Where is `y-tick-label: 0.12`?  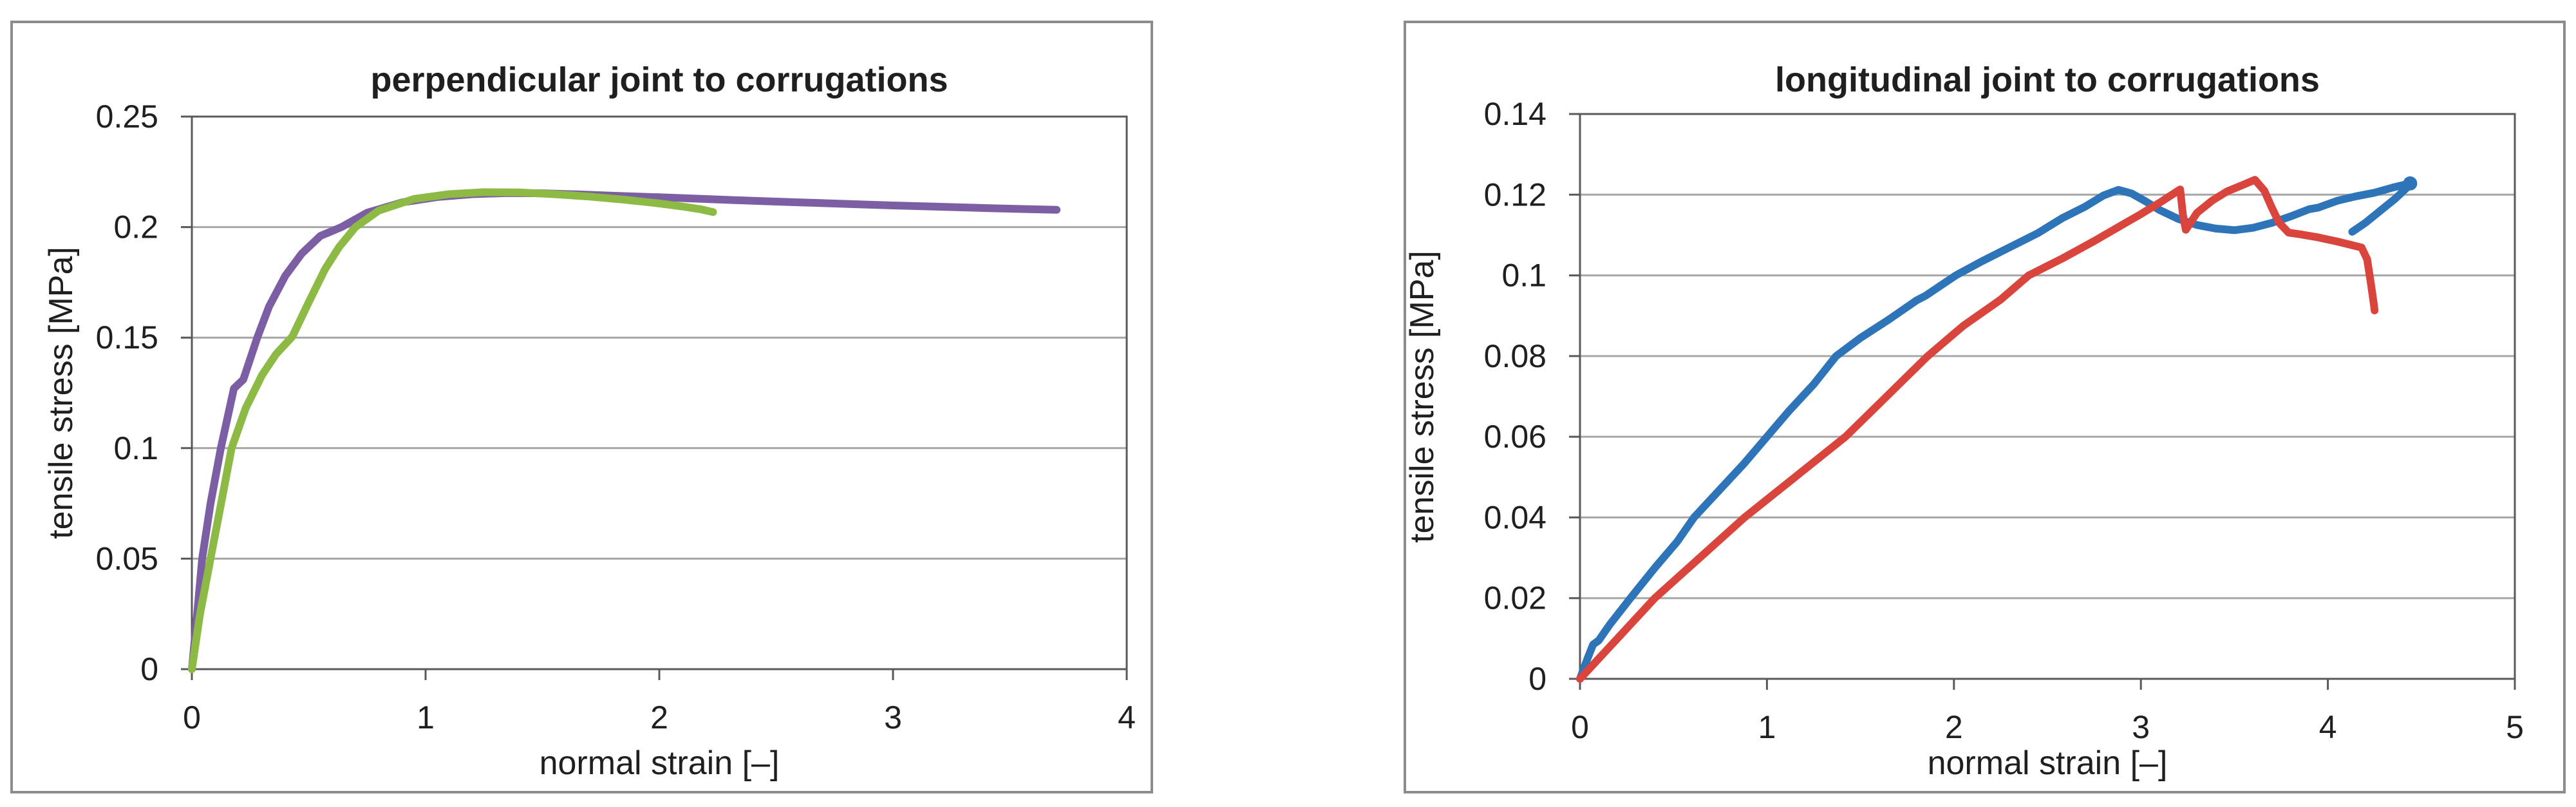
y-tick-label: 0.12 is located at coordinates (1515, 194).